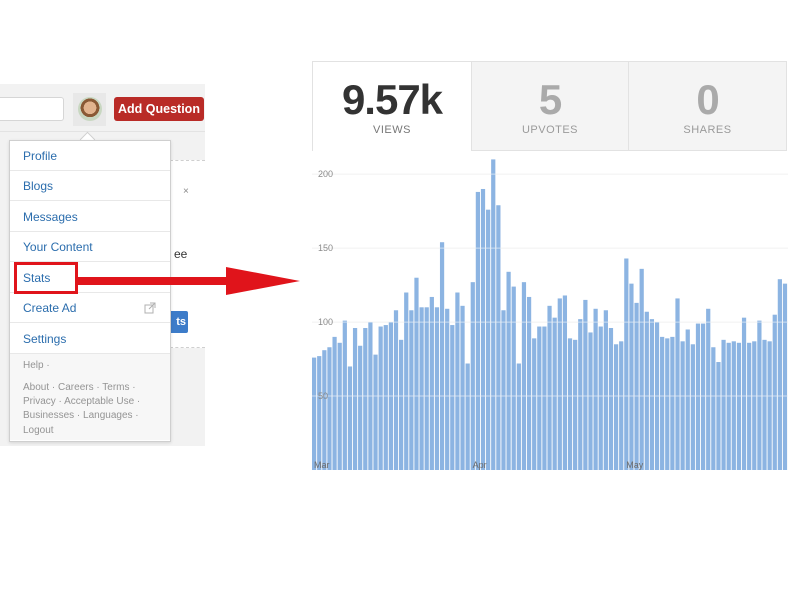 The height and width of the screenshot is (600, 800). I want to click on footer-links-line-3: Businesses · Languages ·, so click(81, 415).